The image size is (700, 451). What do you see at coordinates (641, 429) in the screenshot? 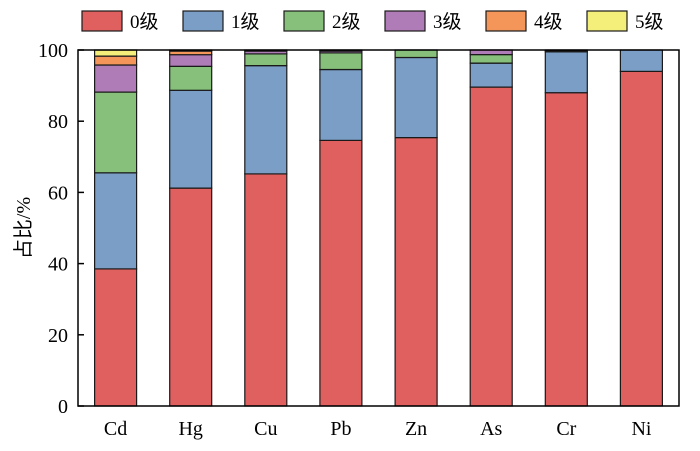
I see `x-tick-label-ni: Ni` at bounding box center [641, 429].